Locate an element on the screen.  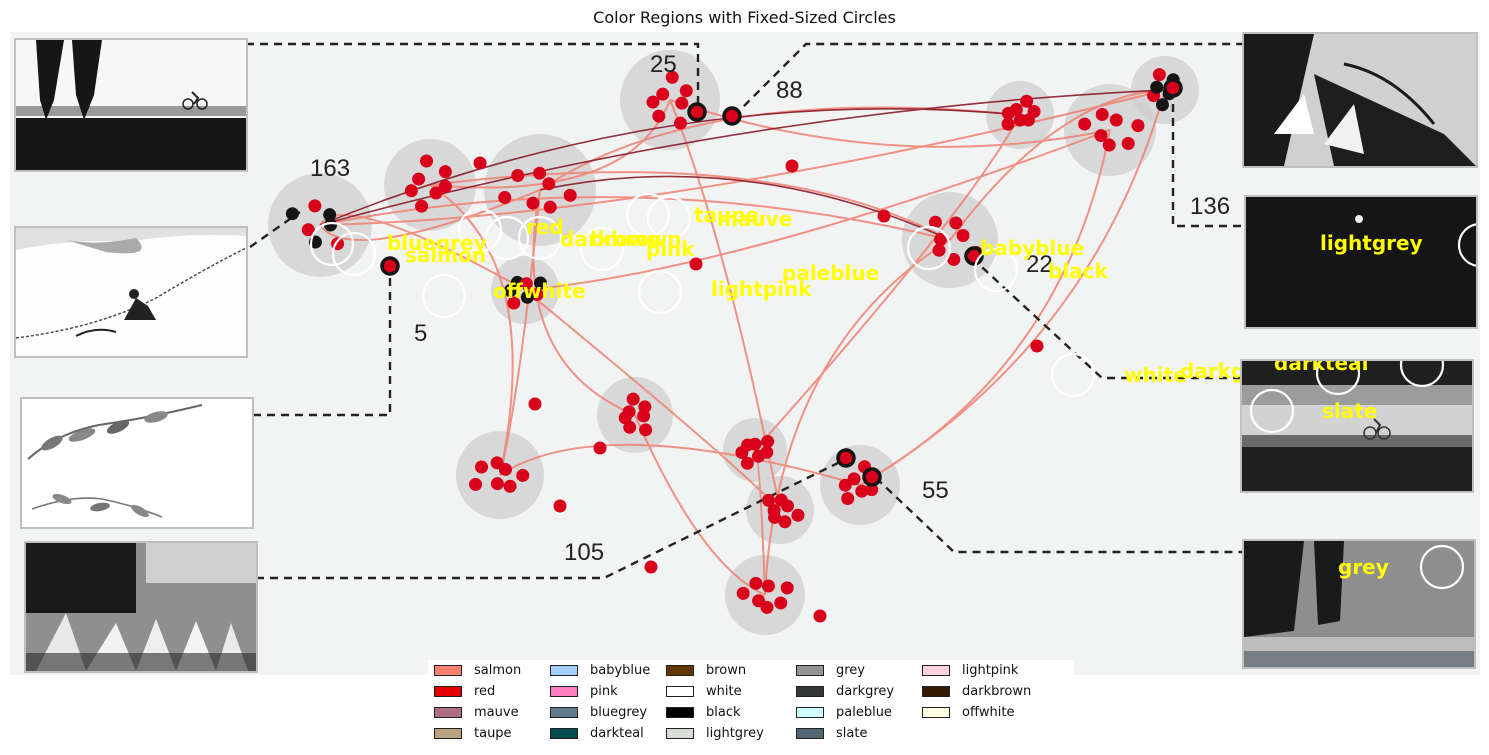
region-label-mauve: mauve is located at coordinates (754, 219).